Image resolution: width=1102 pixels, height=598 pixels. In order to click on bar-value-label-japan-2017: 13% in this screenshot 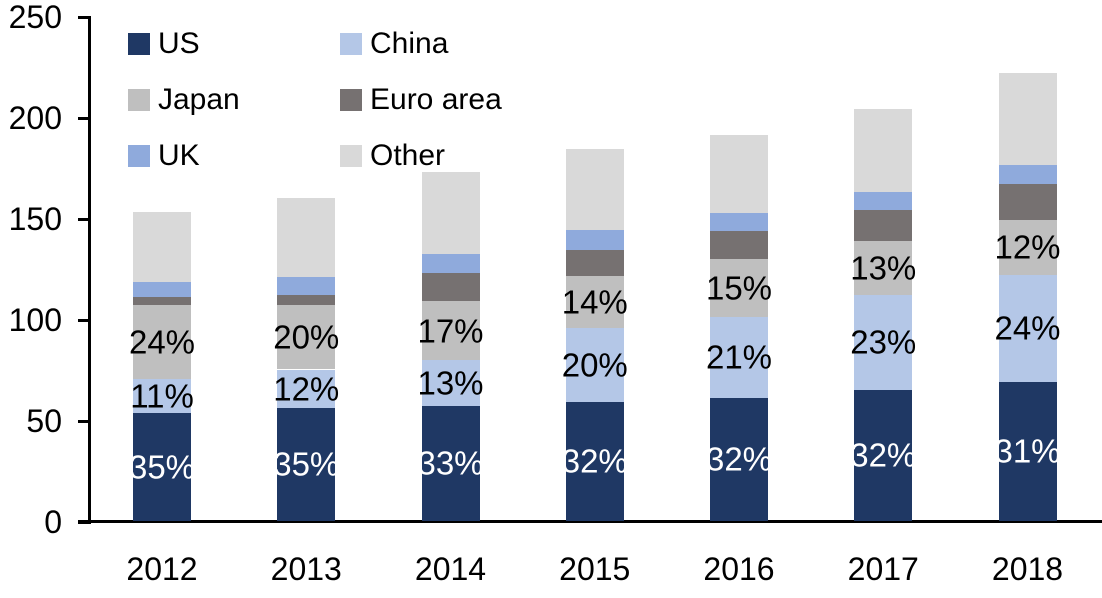, I will do `click(883, 268)`.